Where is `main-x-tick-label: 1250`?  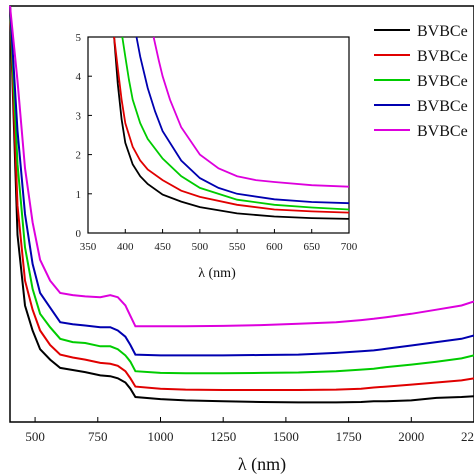
main-x-tick-label: 1250 is located at coordinates (223, 436).